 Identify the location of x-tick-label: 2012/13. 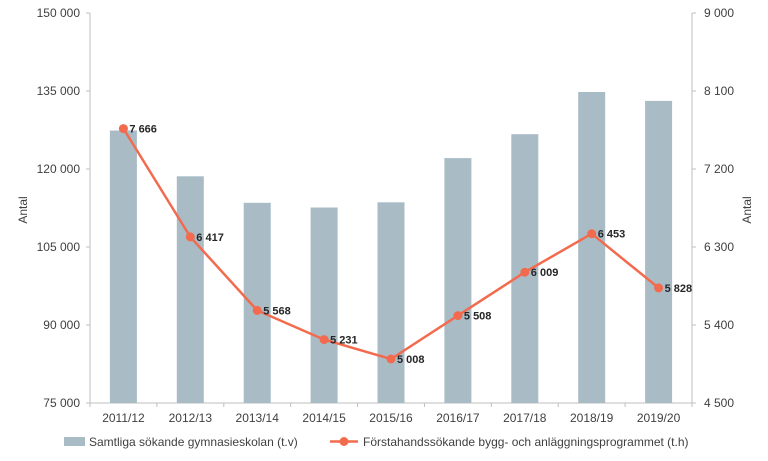
(191, 418).